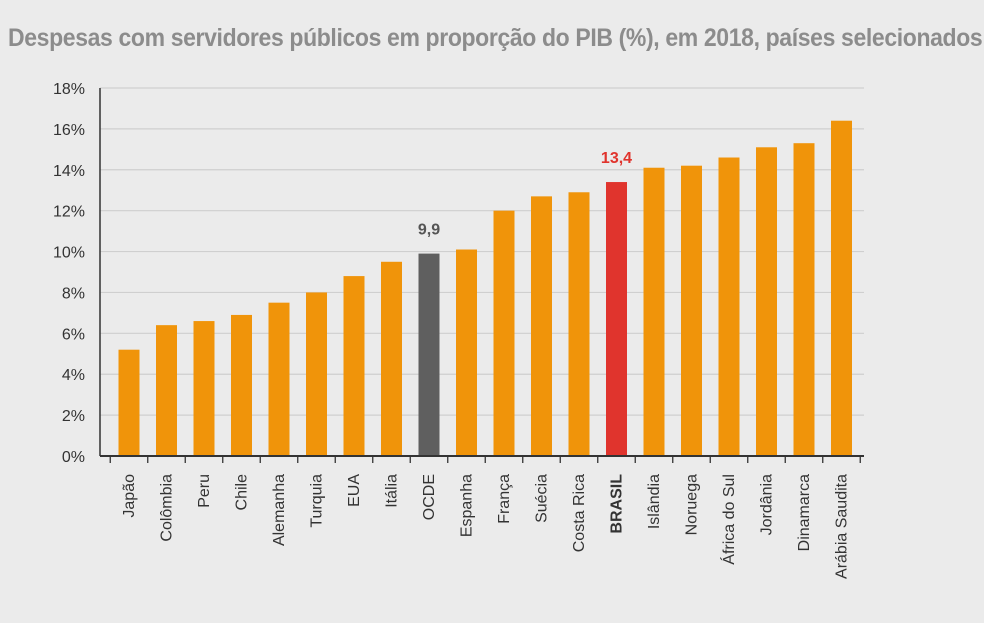 The height and width of the screenshot is (623, 984). I want to click on x-tick-label-alemanha: Alemanha, so click(279, 510).